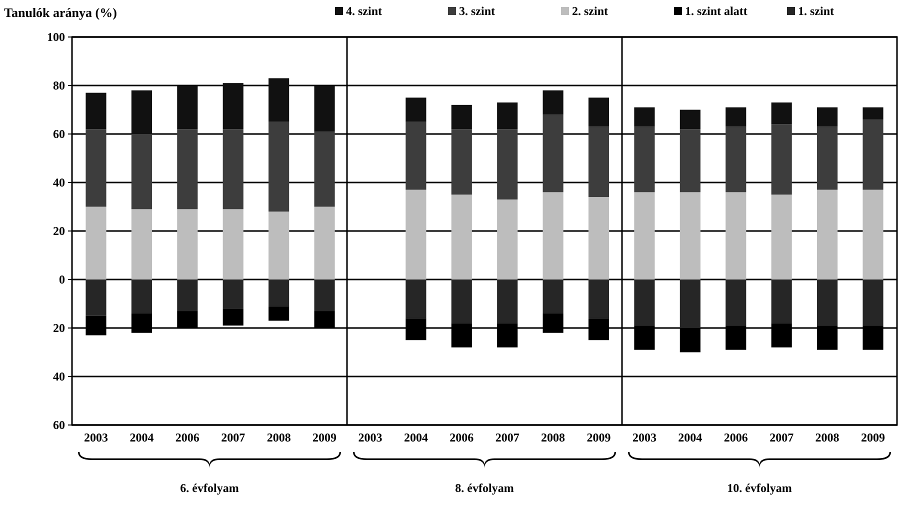  Describe the element at coordinates (484, 488) in the screenshot. I see `text: 8. évfolyam` at that location.